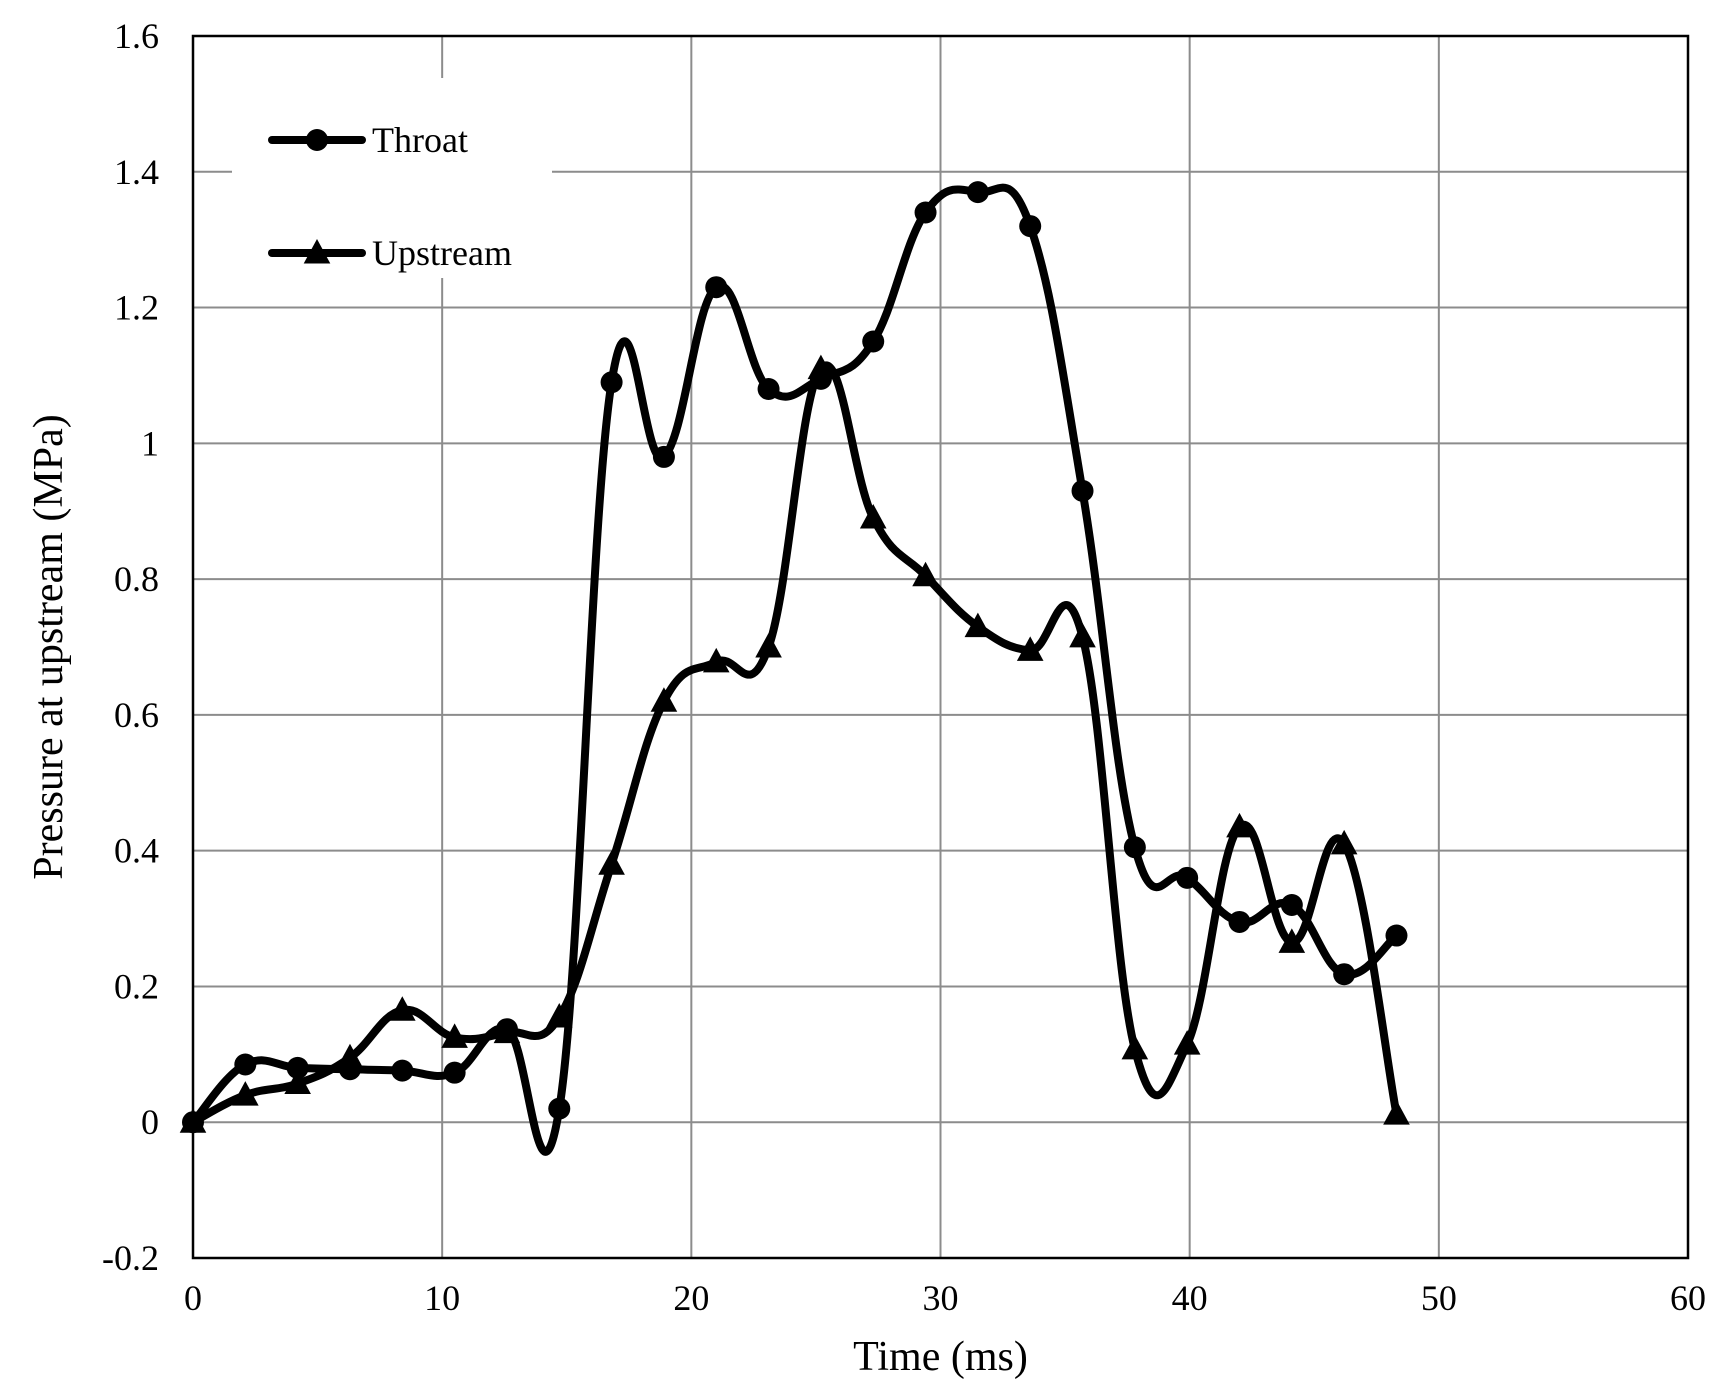 The height and width of the screenshot is (1393, 1722). I want to click on y-tick-label: 0.4, so click(136, 851).